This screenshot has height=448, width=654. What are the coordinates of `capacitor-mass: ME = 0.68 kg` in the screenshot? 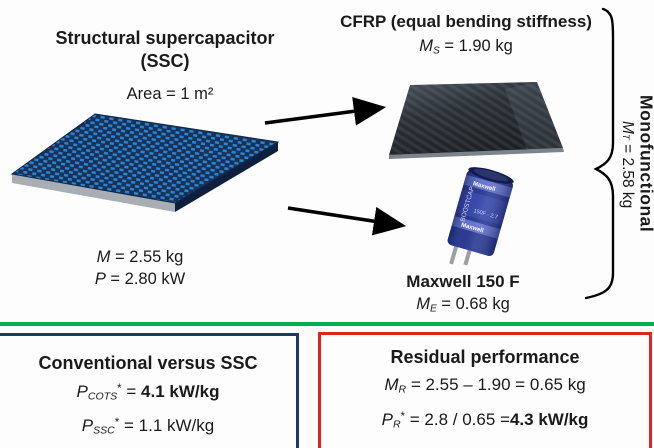 It's located at (463, 305).